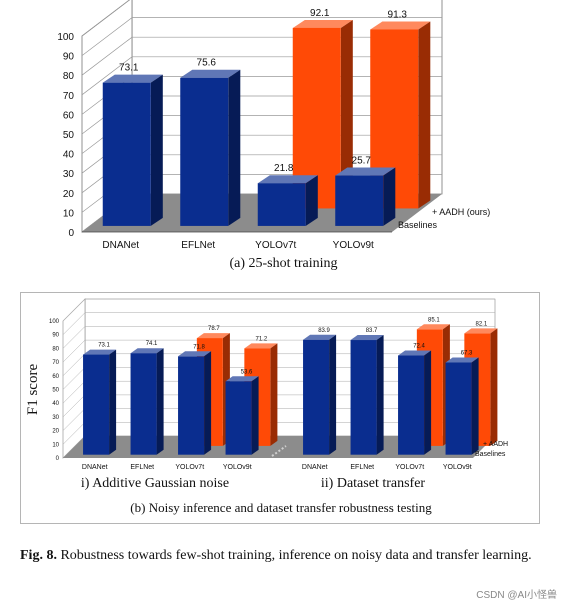  I want to click on floor, so click(279, 447).